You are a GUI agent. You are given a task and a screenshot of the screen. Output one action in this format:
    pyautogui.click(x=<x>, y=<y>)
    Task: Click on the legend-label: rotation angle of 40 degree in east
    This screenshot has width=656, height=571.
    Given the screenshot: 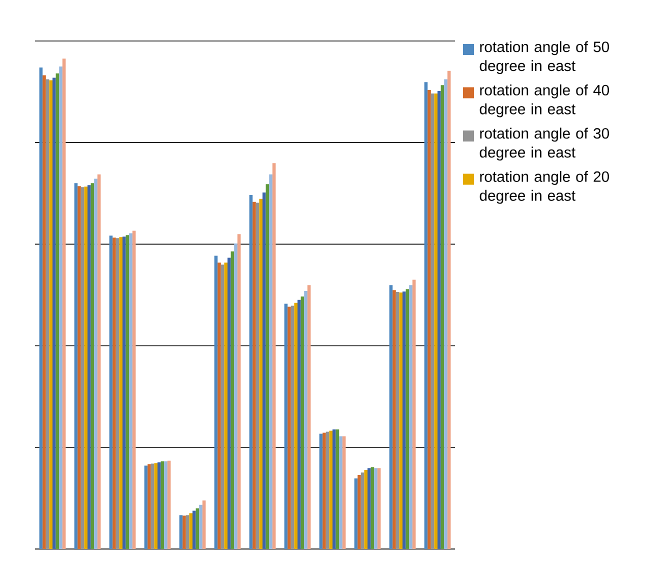 What is the action you would take?
    pyautogui.click(x=545, y=101)
    